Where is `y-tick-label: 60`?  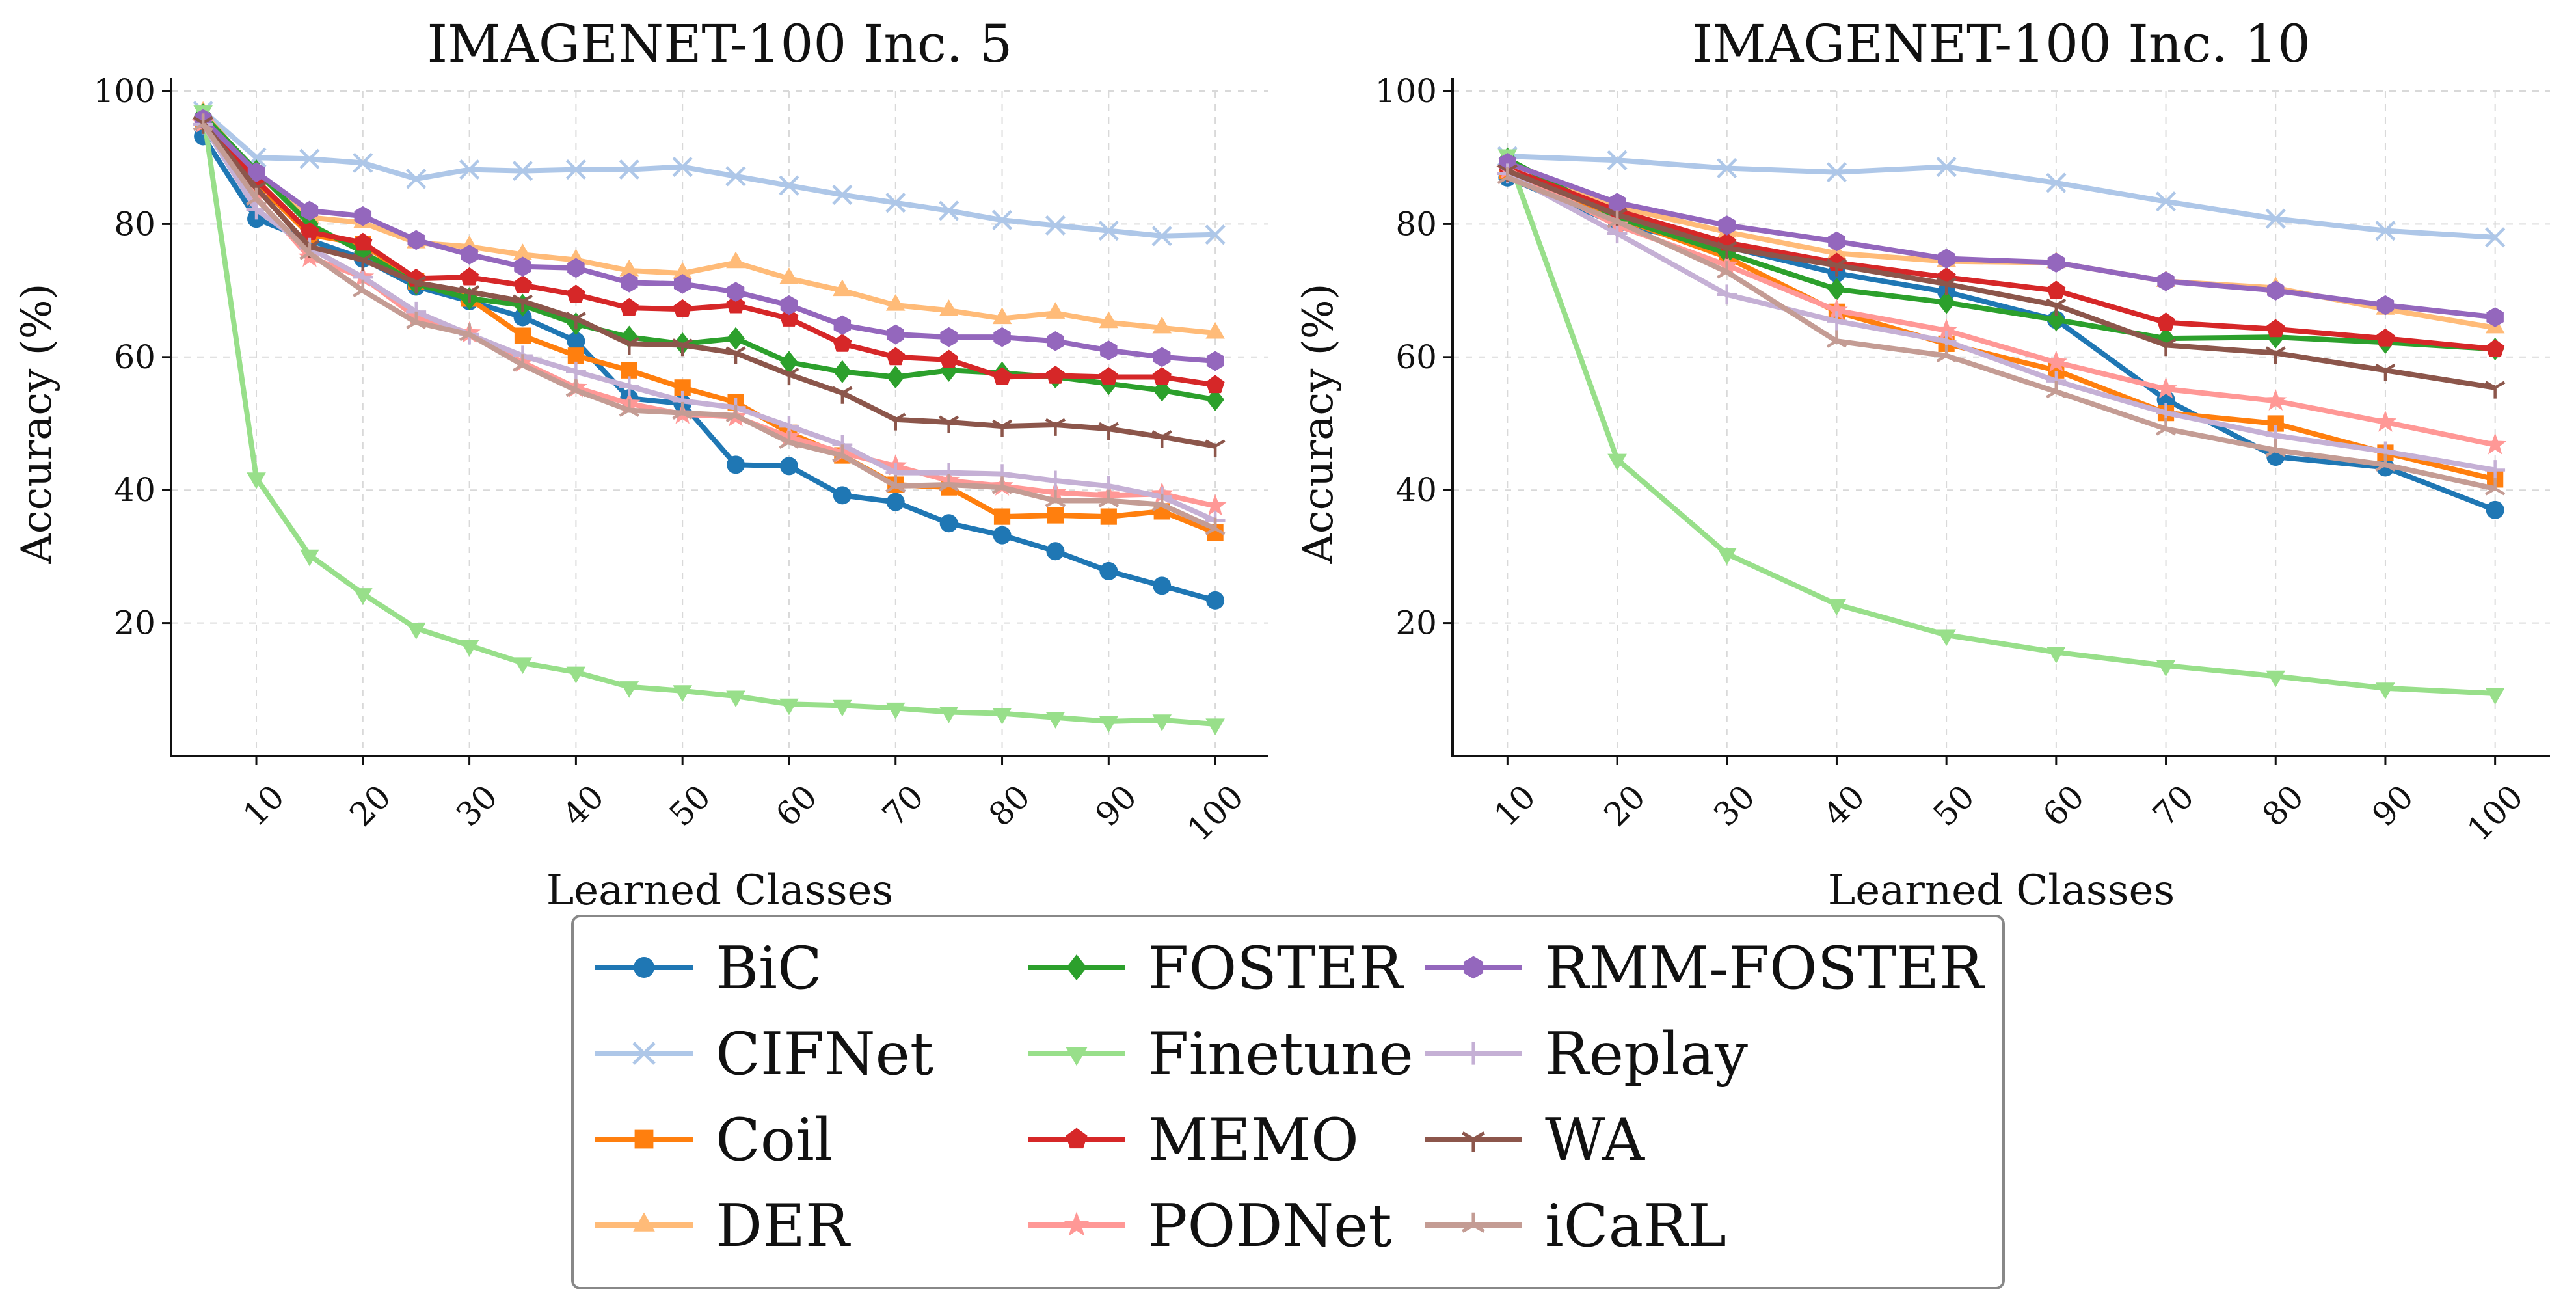
y-tick-label: 60 is located at coordinates (1416, 357).